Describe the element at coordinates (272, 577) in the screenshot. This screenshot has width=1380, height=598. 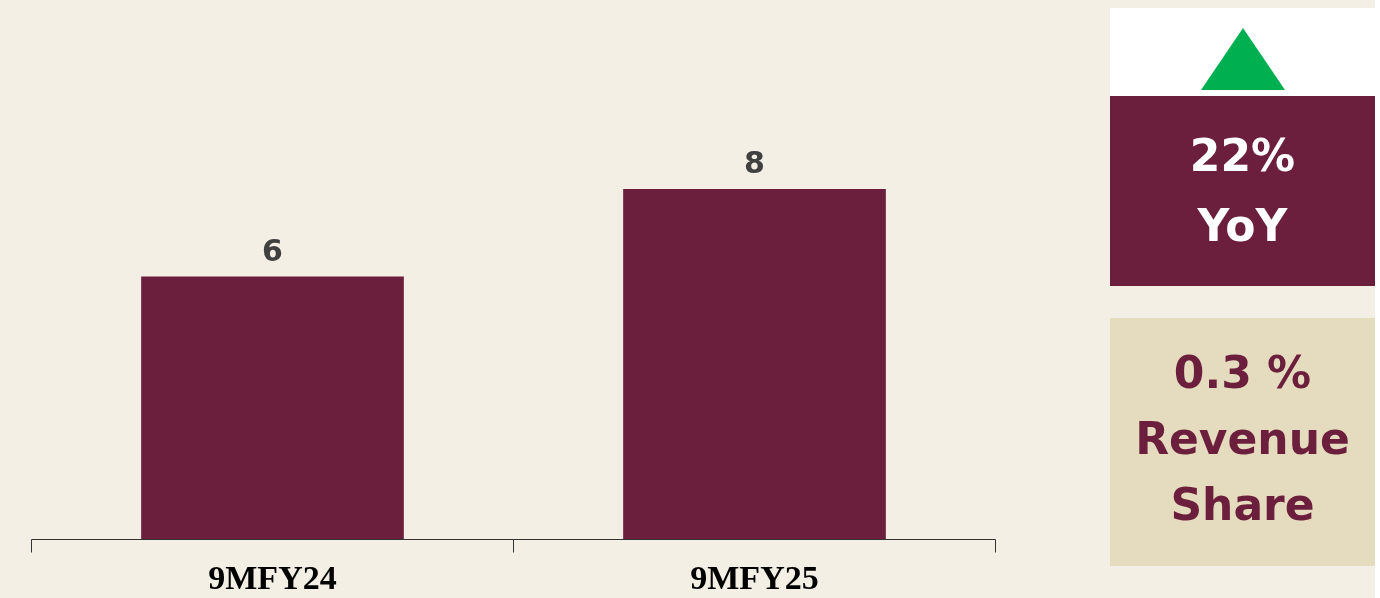
I see `x-tick-label: 9MFY24` at that location.